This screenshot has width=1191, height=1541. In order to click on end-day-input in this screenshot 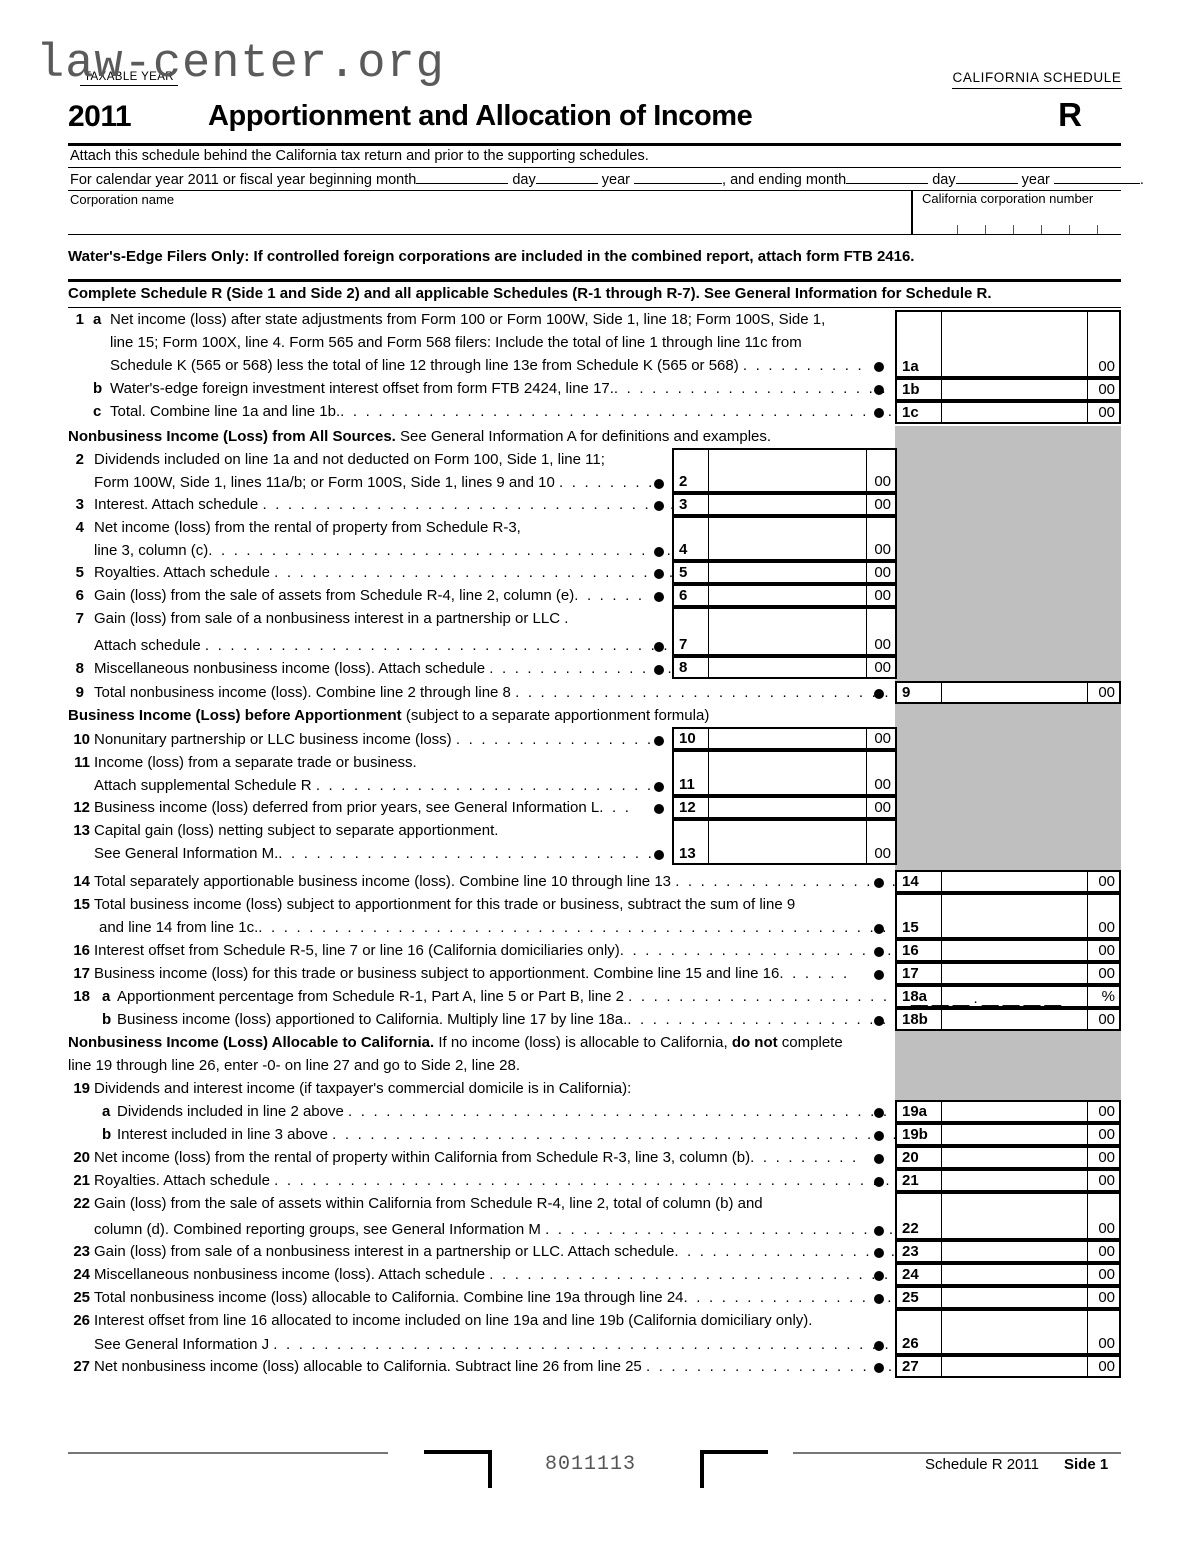, I will do `click(986, 177)`.